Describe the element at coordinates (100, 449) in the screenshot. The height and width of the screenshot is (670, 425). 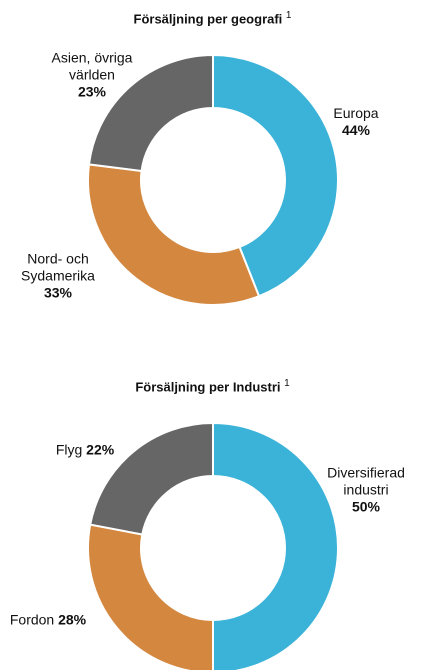
I see `value-label: 22%` at that location.